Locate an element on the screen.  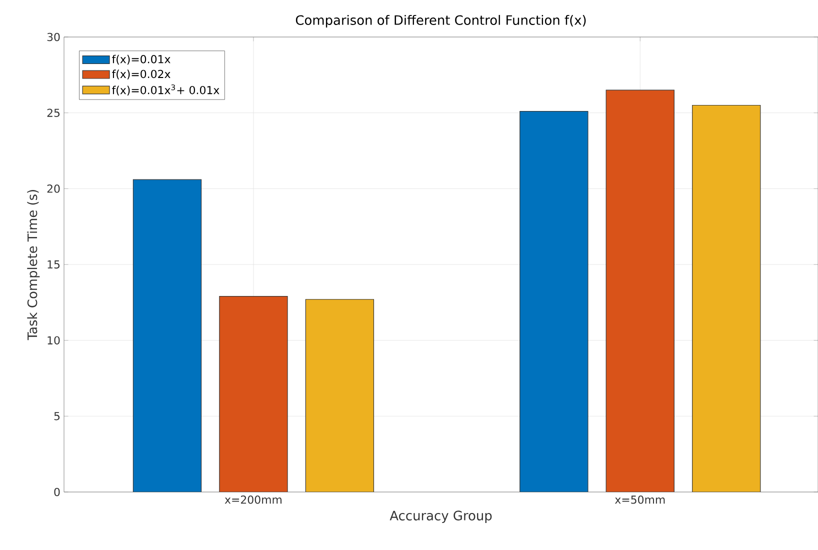
y-tick-label: 30 is located at coordinates (53, 37).